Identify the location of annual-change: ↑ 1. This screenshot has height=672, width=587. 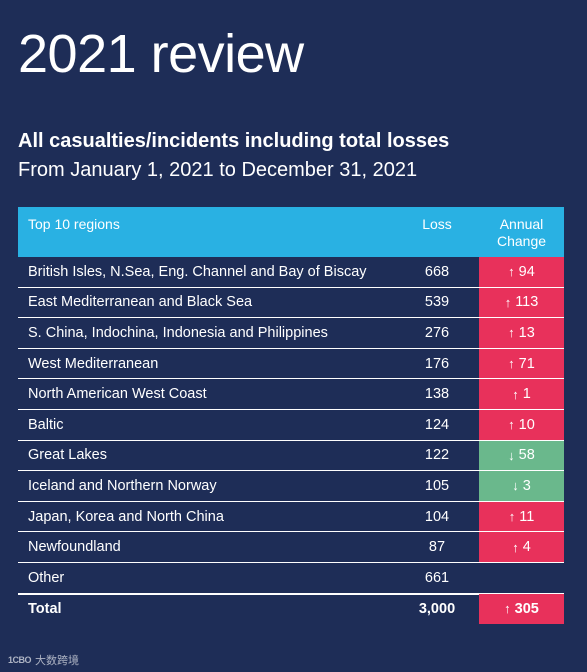
(521, 394).